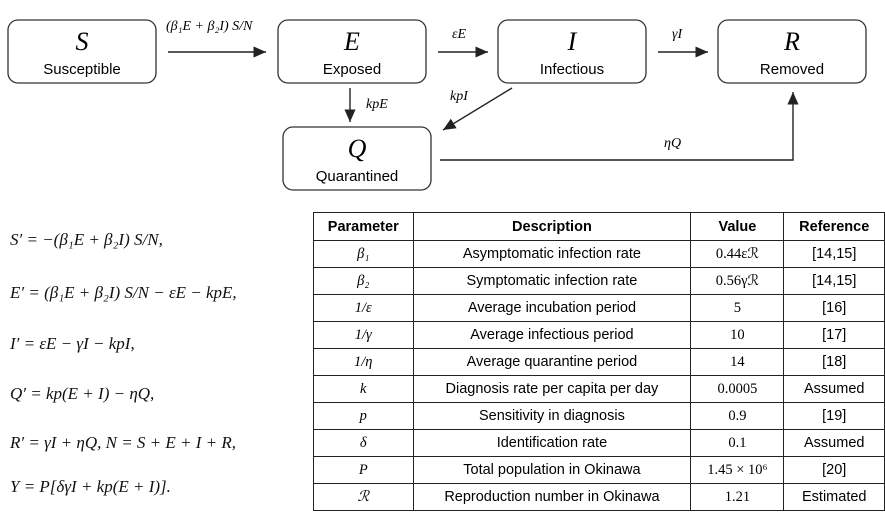 Image resolution: width=885 pixels, height=514 pixels. What do you see at coordinates (834, 416) in the screenshot?
I see `table-cell: [19]` at bounding box center [834, 416].